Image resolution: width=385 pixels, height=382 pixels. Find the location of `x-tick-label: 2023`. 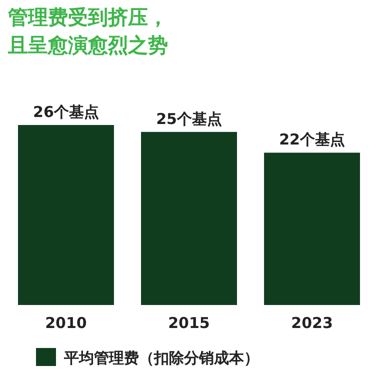

x-tick-label: 2023 is located at coordinates (312, 323).